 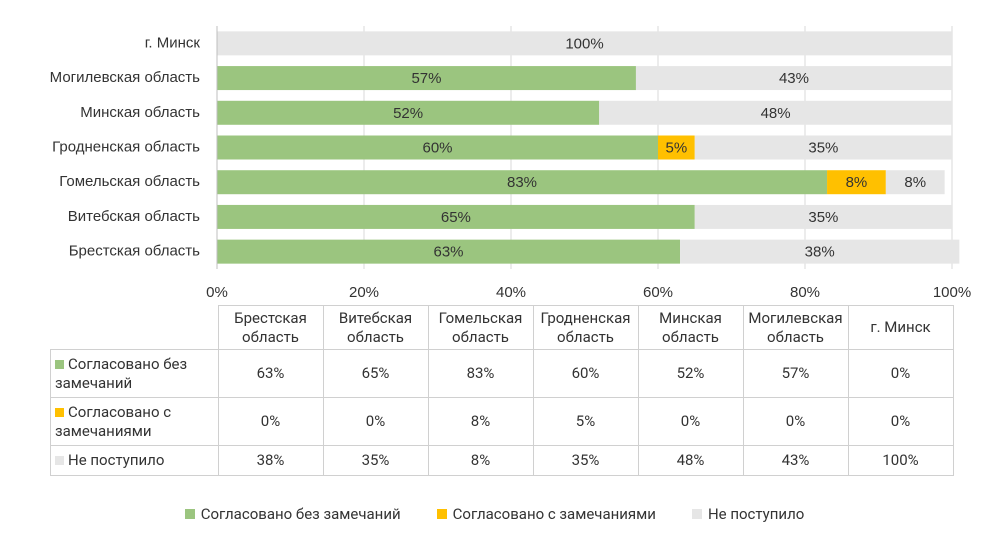 I want to click on table-cell: 38%, so click(x=270, y=460).